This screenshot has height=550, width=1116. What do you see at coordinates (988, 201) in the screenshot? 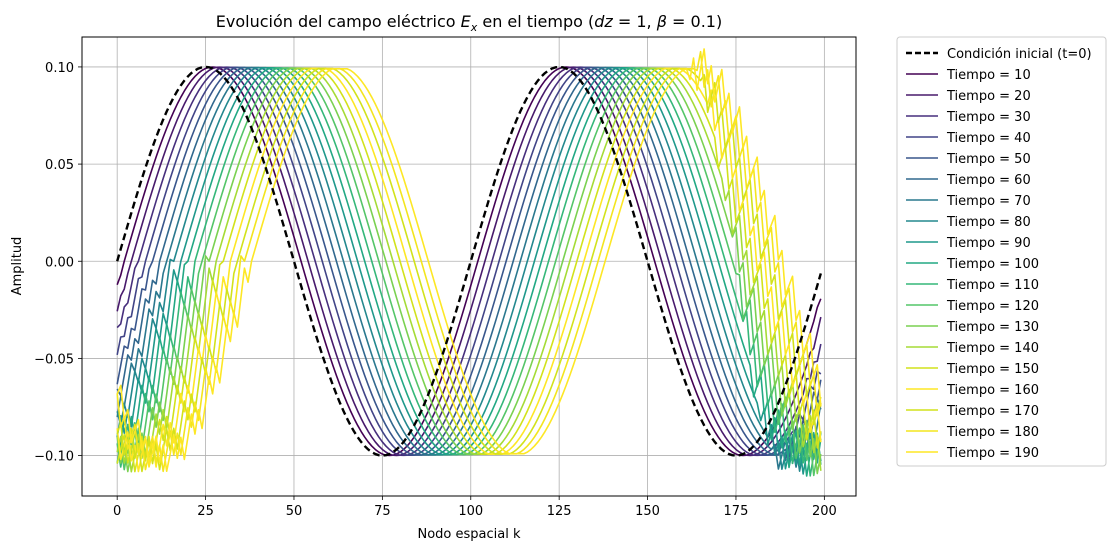
I see `legend-label: Tiempo = 70` at bounding box center [988, 201].